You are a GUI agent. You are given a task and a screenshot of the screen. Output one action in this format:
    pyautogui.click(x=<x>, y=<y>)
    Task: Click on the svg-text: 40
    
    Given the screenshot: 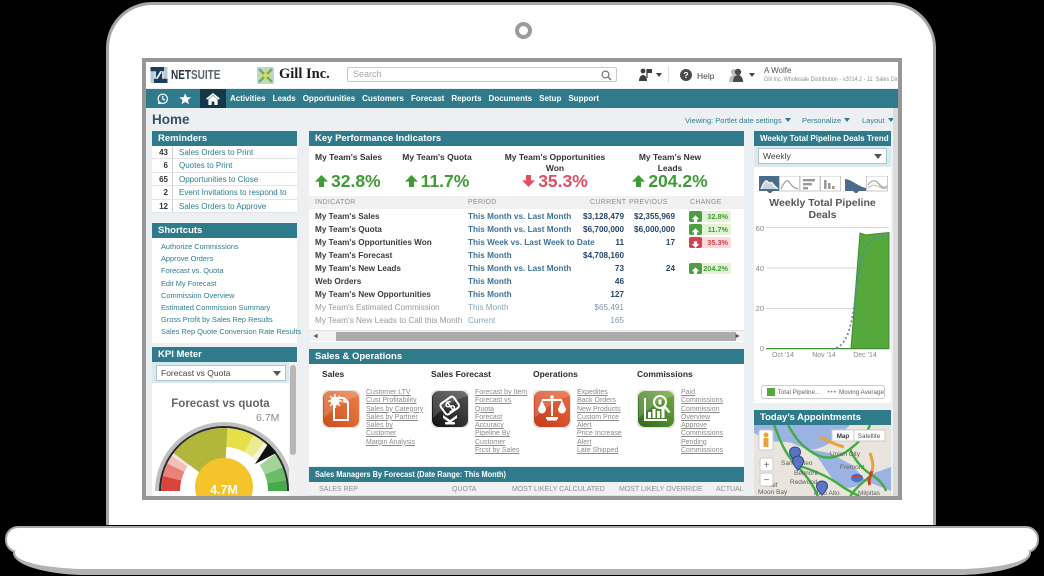 What is the action you would take?
    pyautogui.click(x=760, y=268)
    